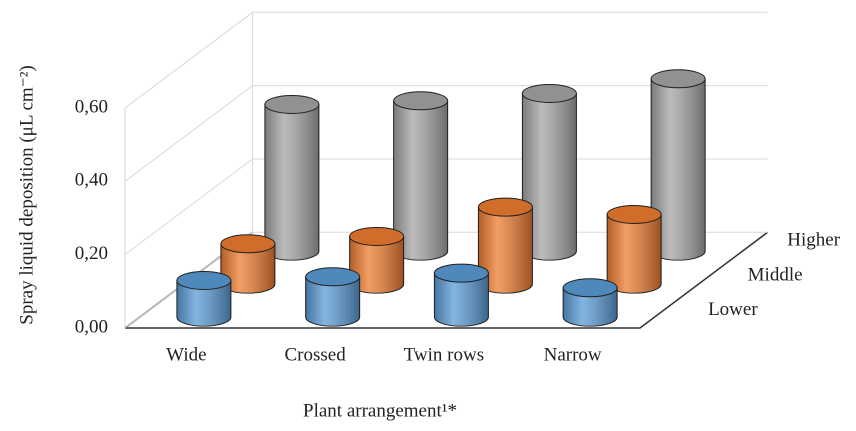 The height and width of the screenshot is (431, 856). Describe the element at coordinates (26, 195) in the screenshot. I see `y-axis-label: Spray liquid deposition (μL cm⁻²)` at that location.